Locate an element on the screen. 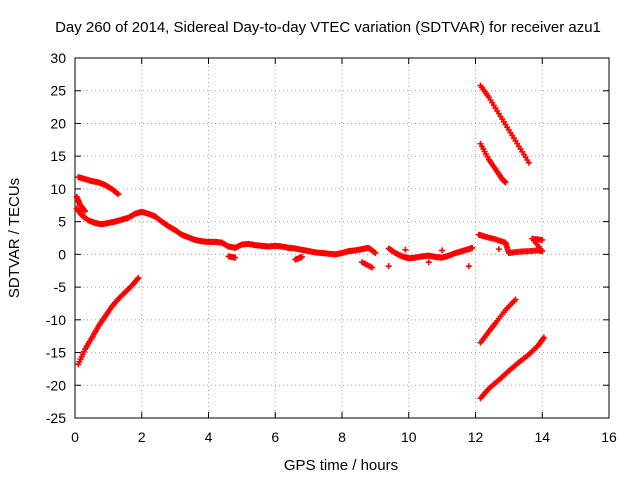 The image size is (640, 480). y-tick-label: -10 is located at coordinates (56, 320).